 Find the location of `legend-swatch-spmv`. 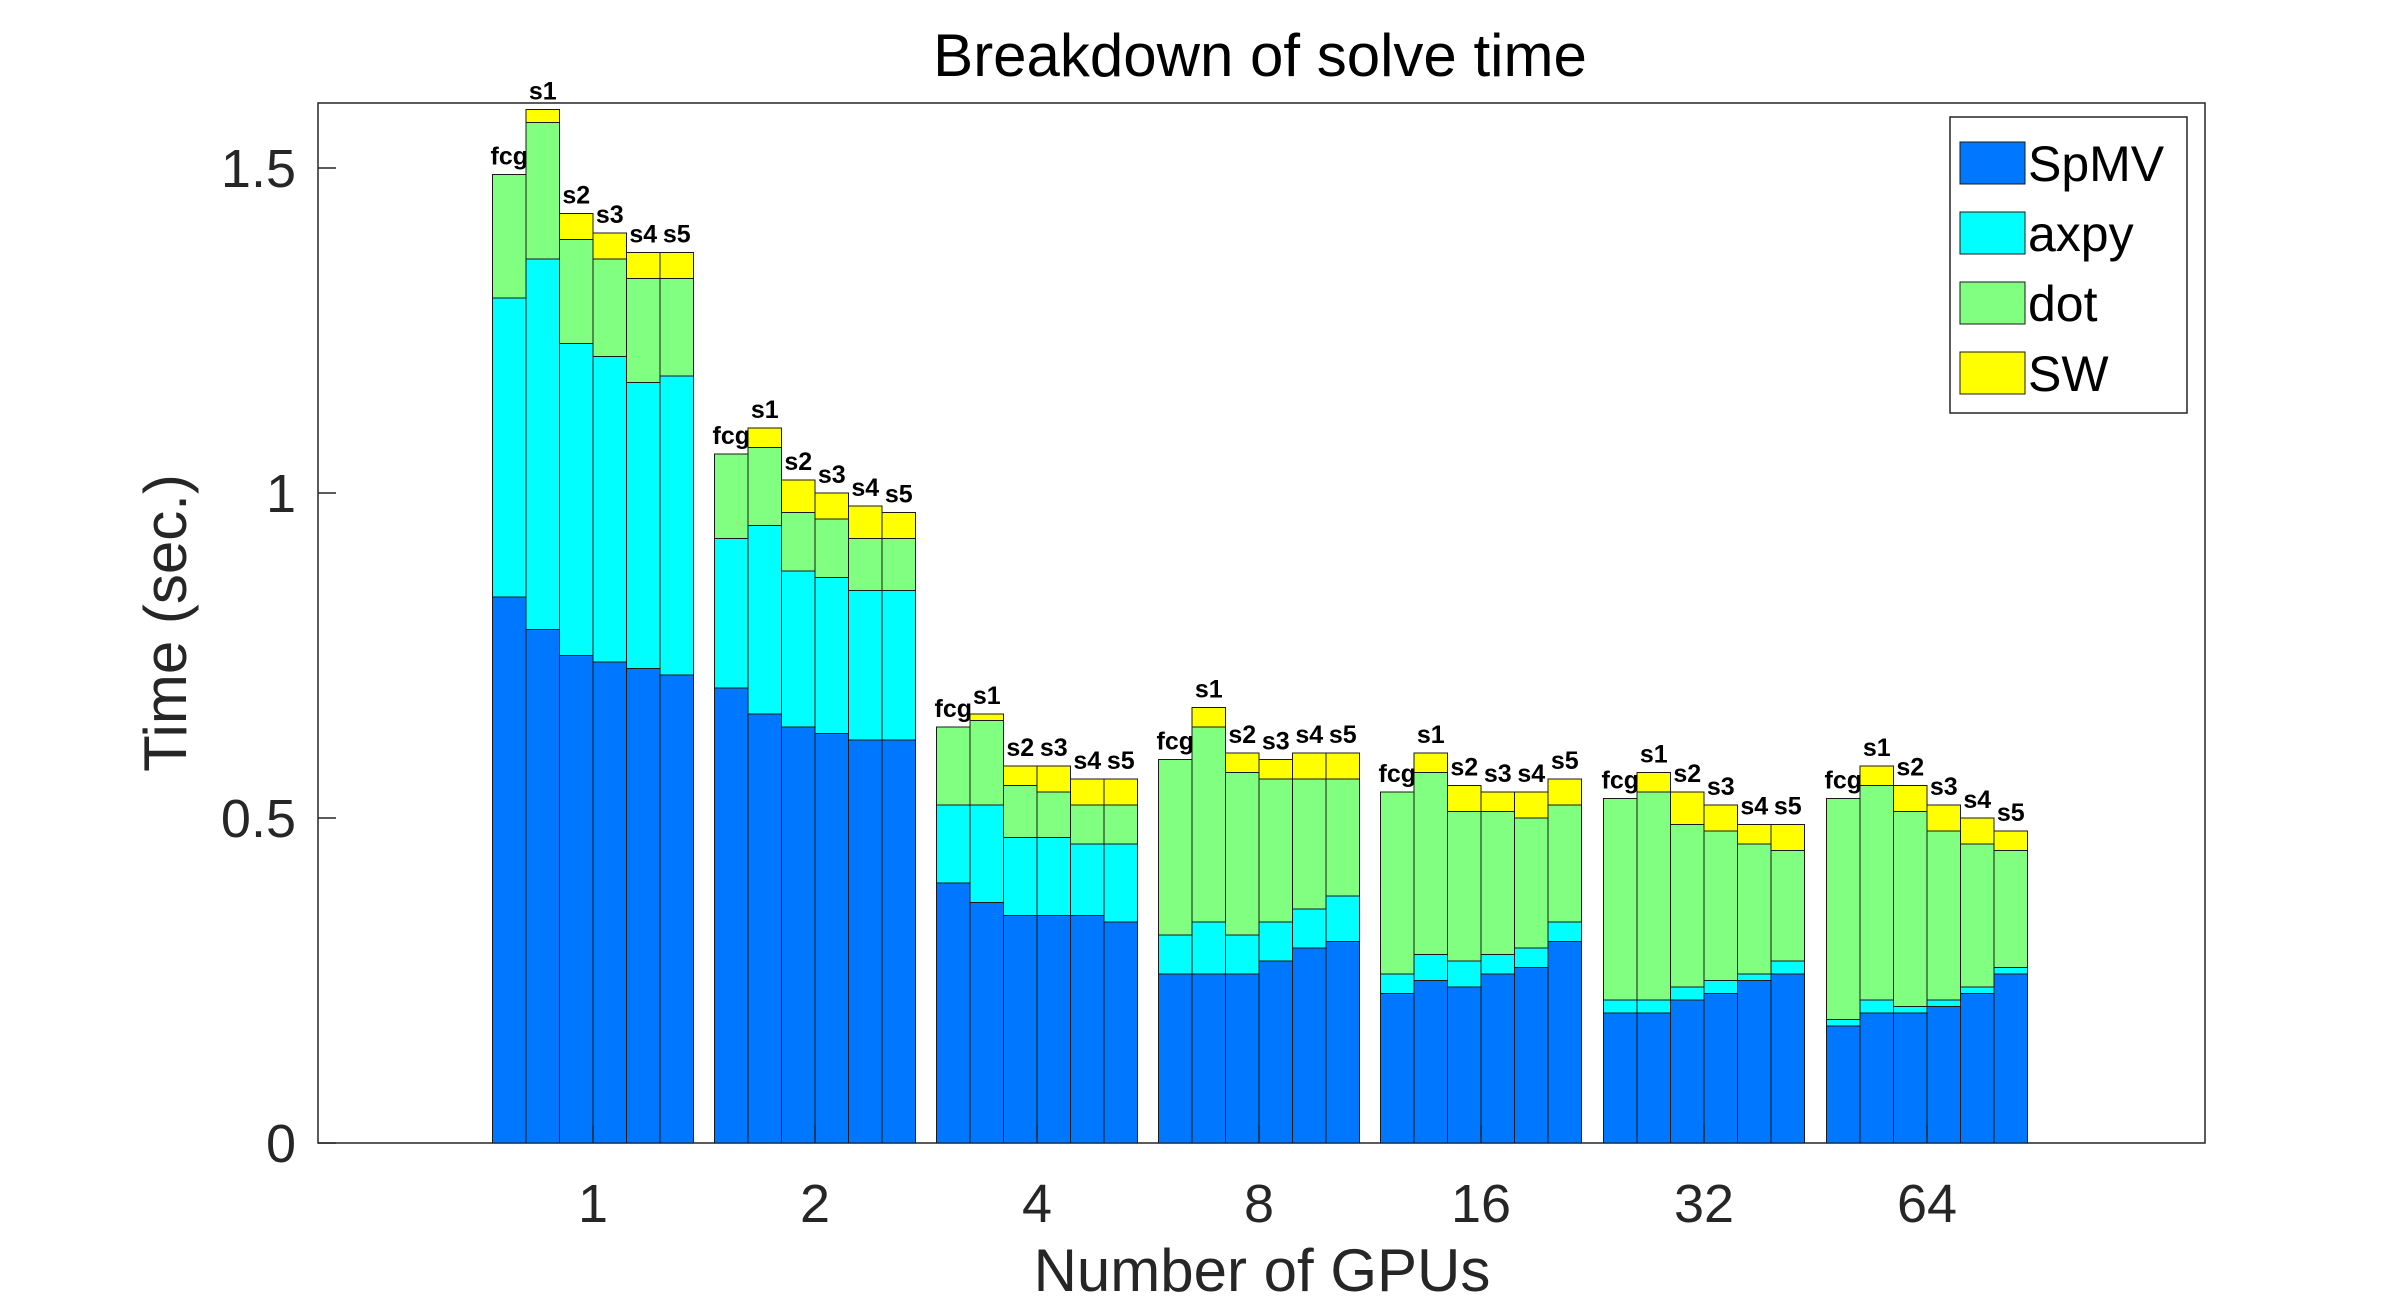

legend-swatch-spmv is located at coordinates (1992, 163).